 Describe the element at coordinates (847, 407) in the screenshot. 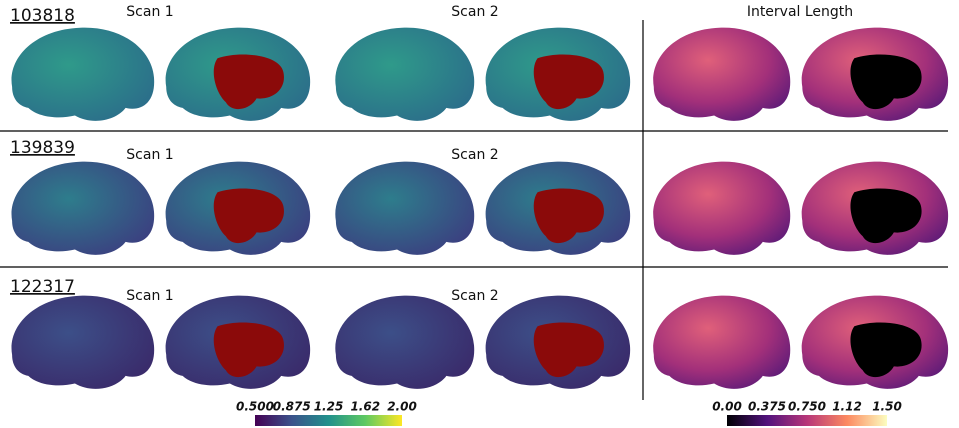

I see `colorbar-tick-label: 1.12` at that location.